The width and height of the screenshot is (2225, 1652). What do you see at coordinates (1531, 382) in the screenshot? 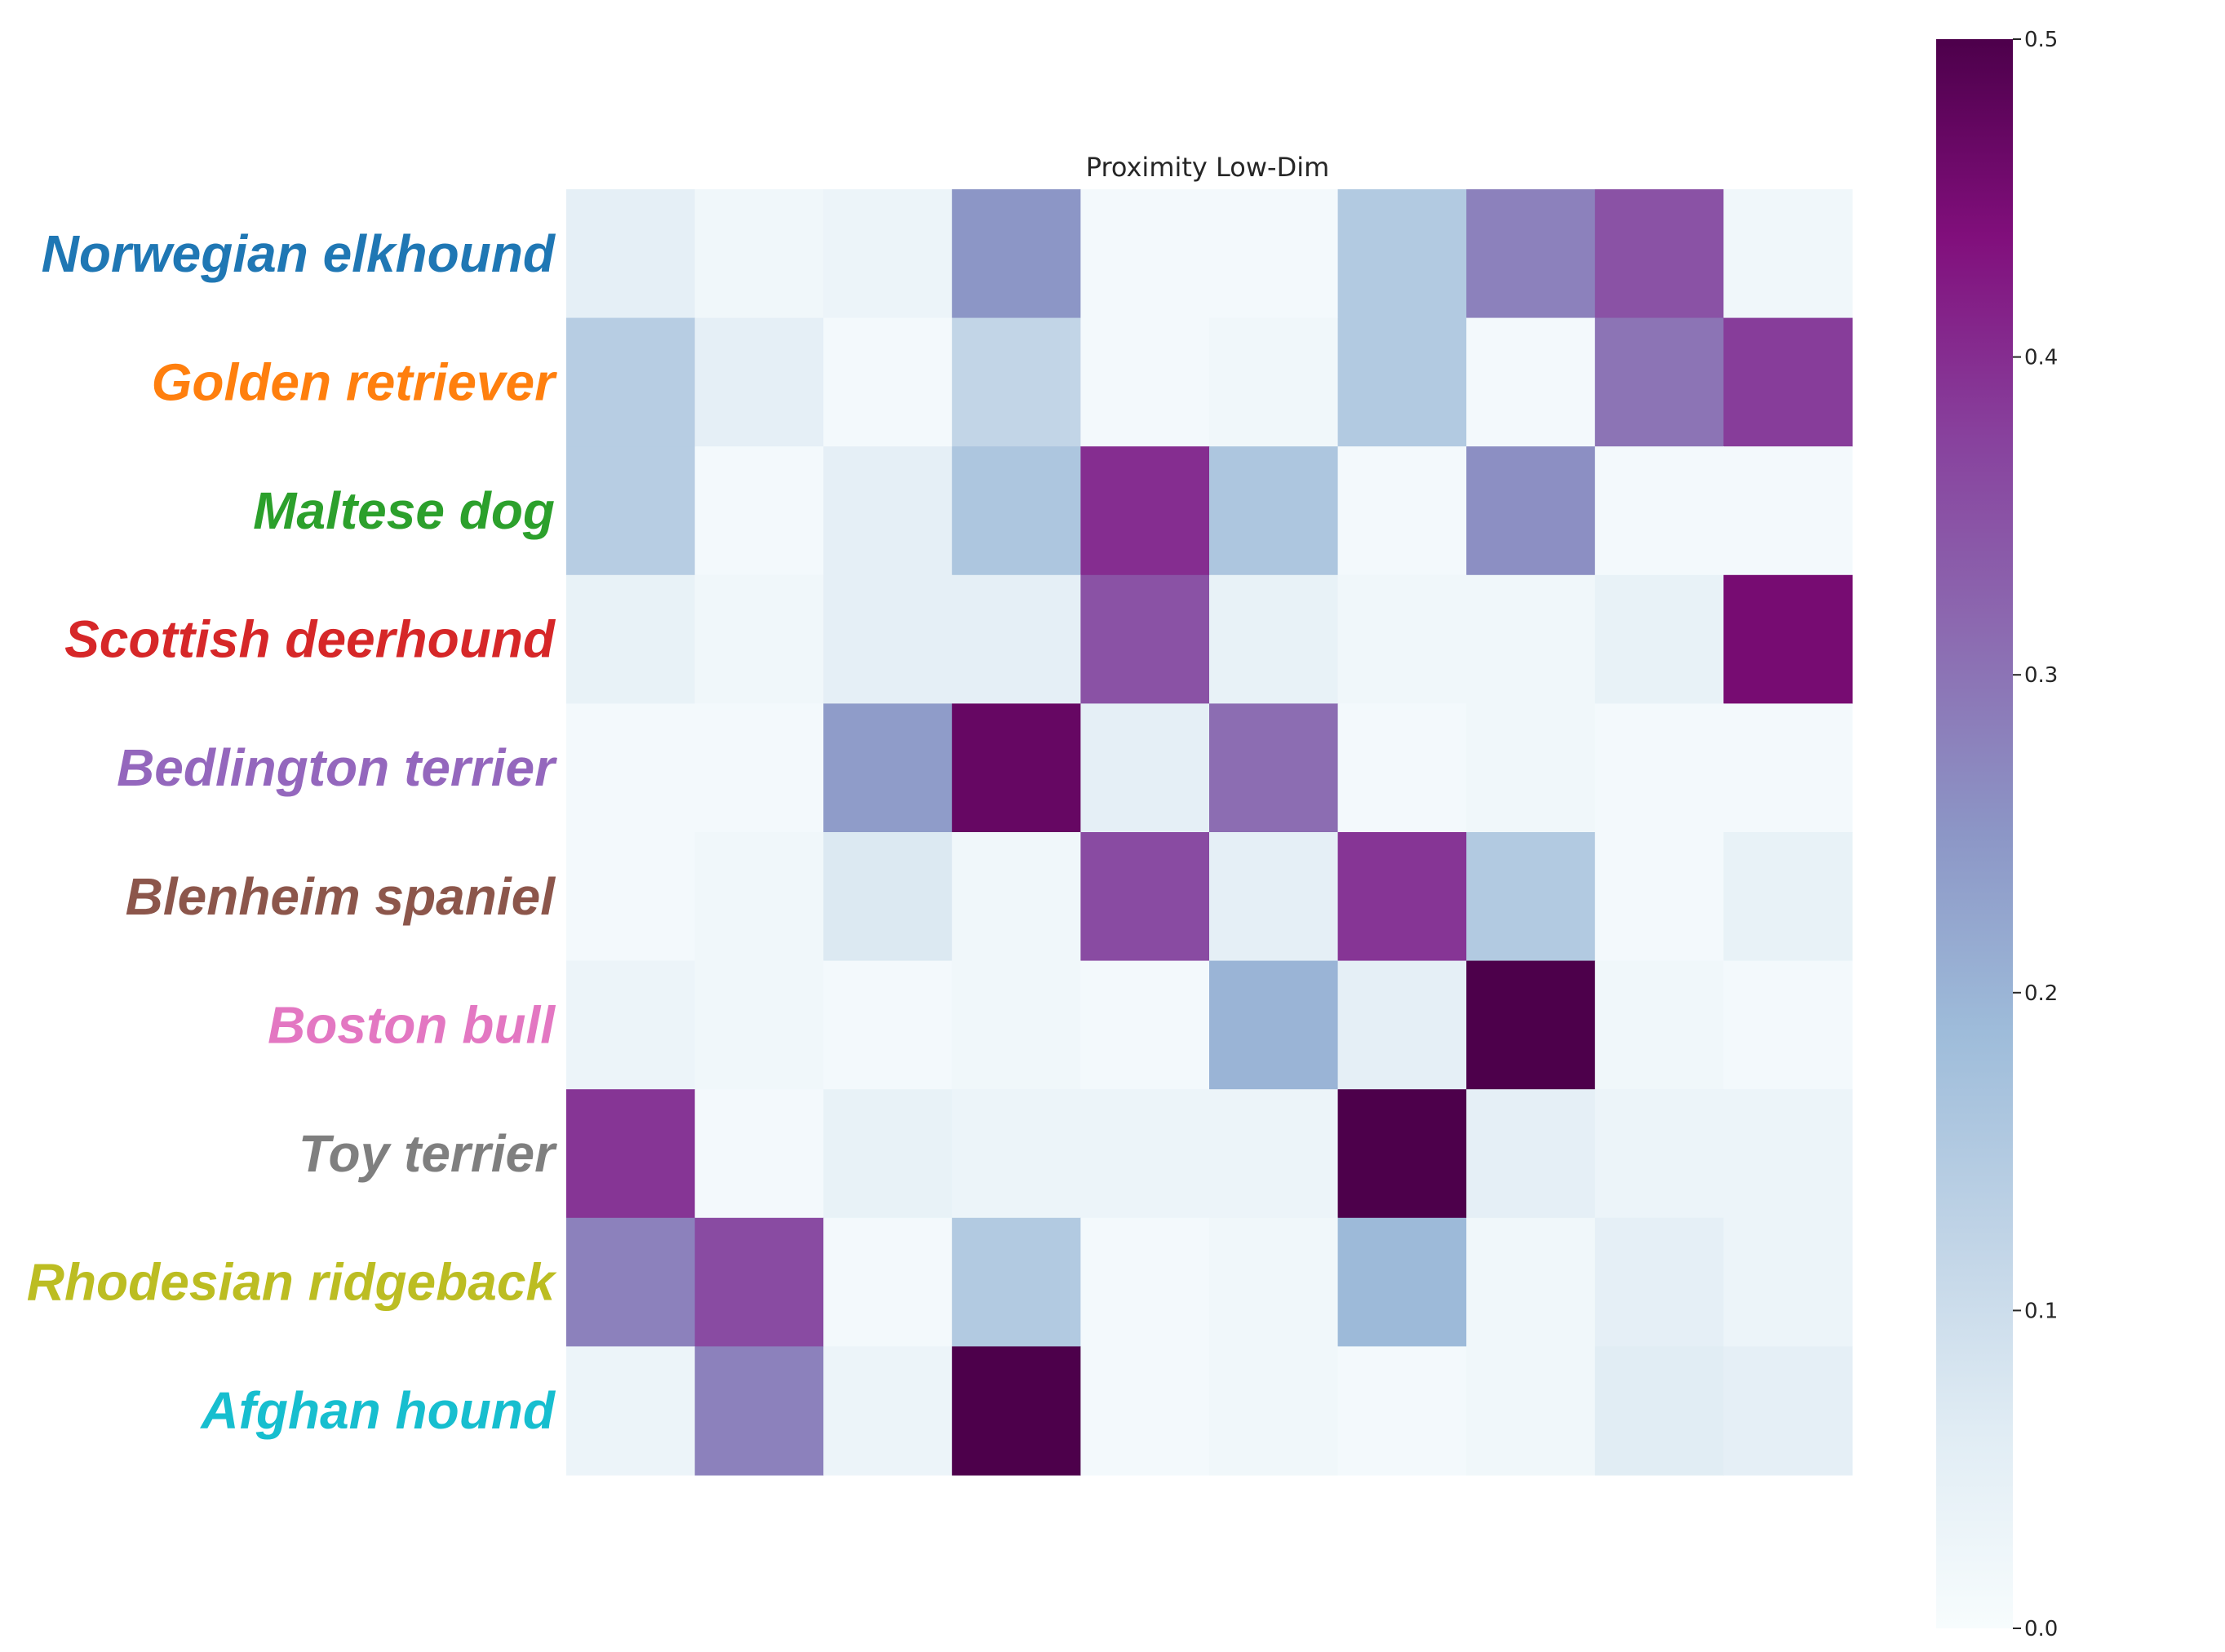
I see `heatmap-cell-r1-c7` at bounding box center [1531, 382].